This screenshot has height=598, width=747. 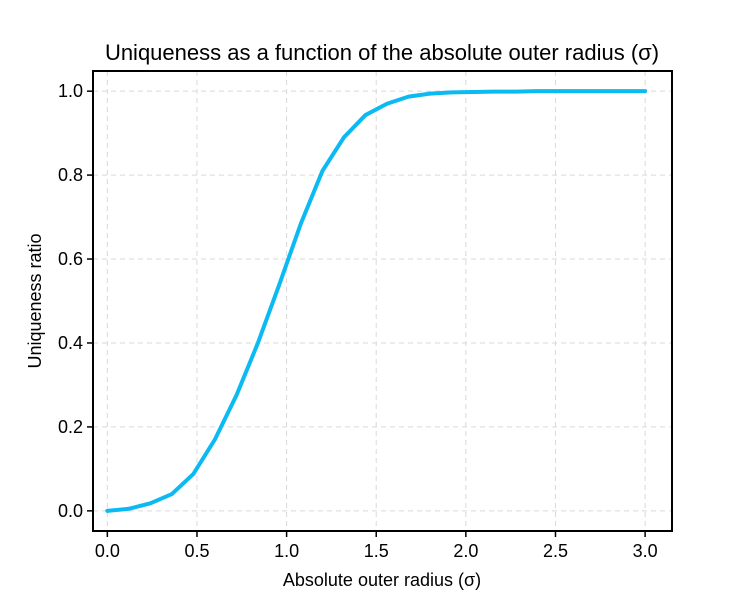 What do you see at coordinates (376, 551) in the screenshot?
I see `x-tick-label: 1.5` at bounding box center [376, 551].